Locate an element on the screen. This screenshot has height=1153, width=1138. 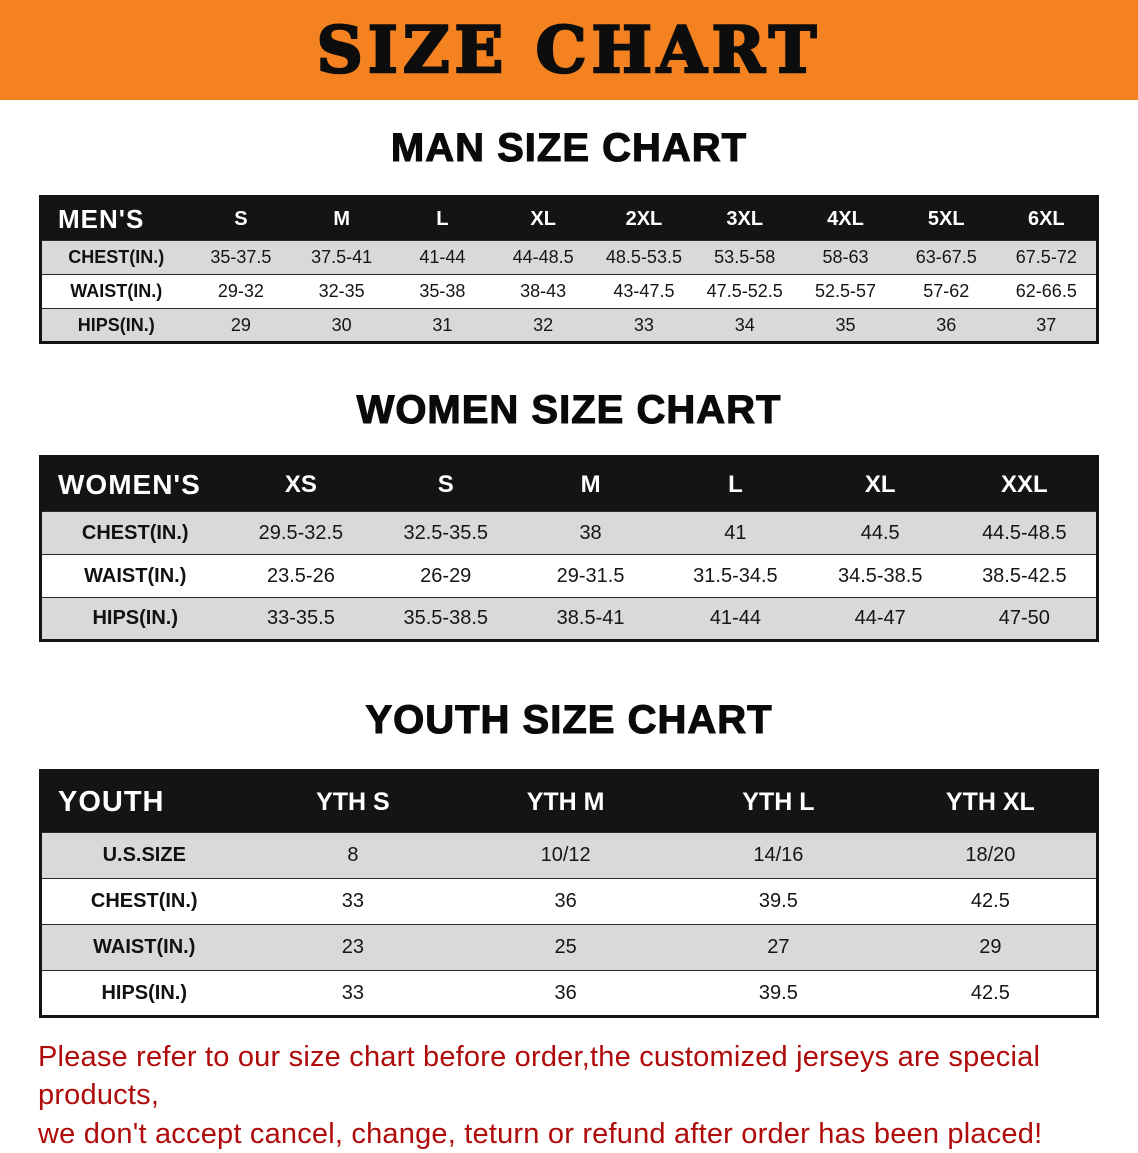
youth-size-column-header: YTH XL is located at coordinates (991, 801).